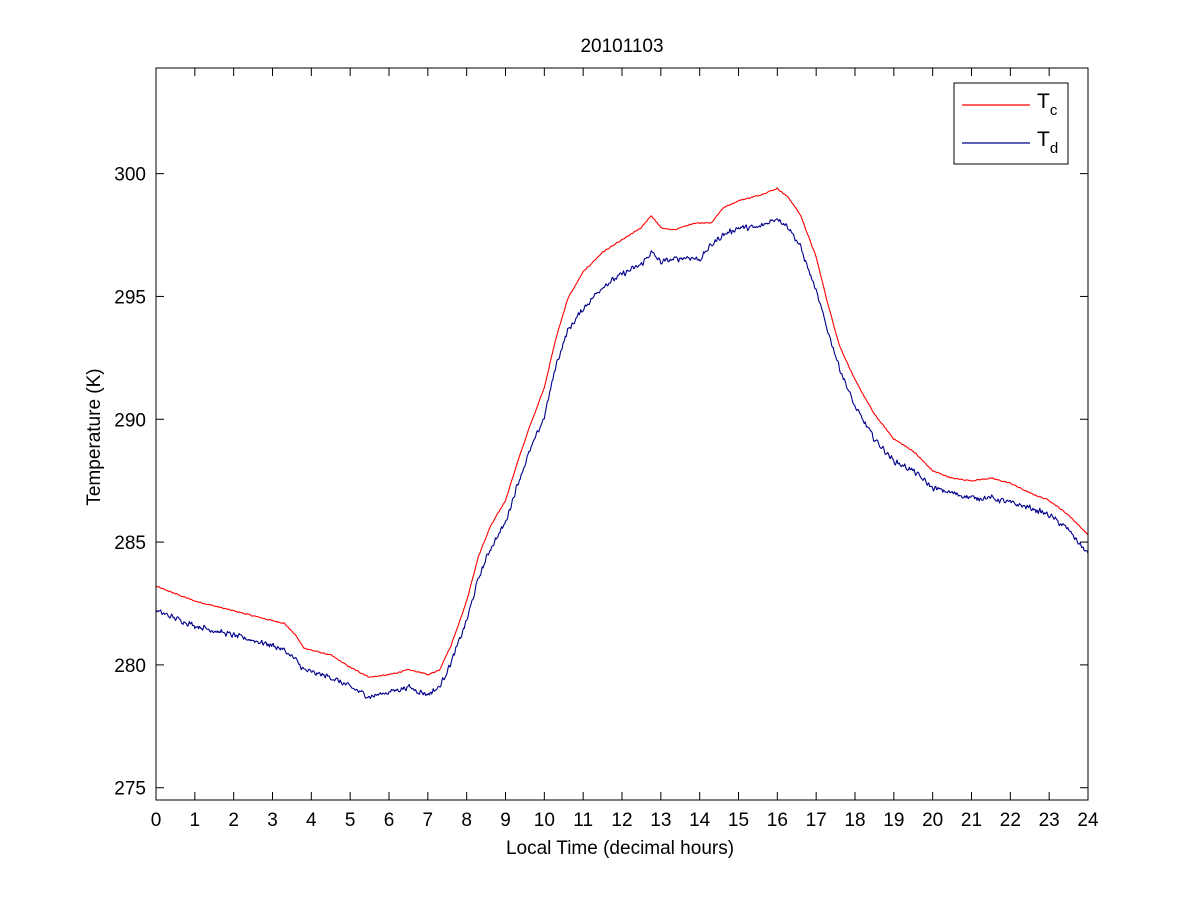 Image resolution: width=1201 pixels, height=900 pixels. I want to click on y-tick-label: 280, so click(130, 666).